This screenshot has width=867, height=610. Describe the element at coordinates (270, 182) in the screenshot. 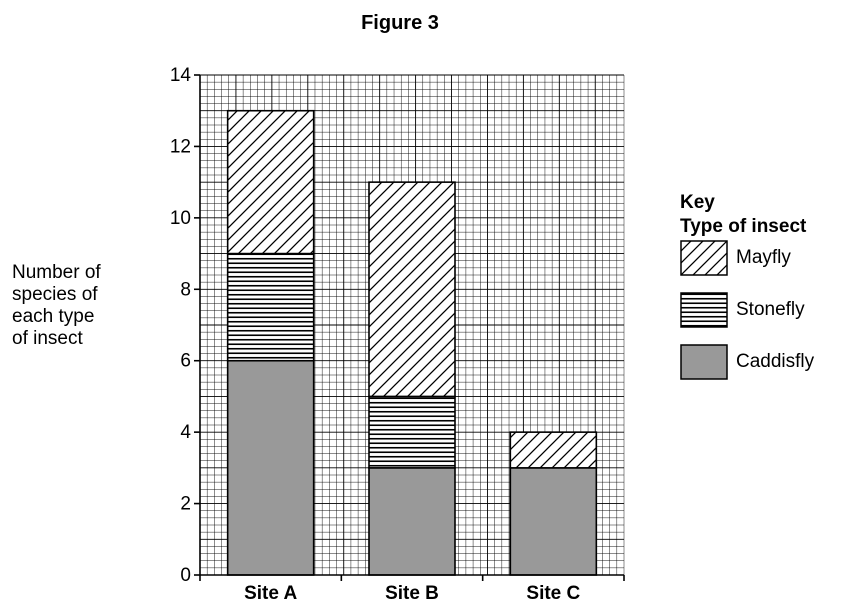

I see `bar-segment-mayfly-site-a` at that location.